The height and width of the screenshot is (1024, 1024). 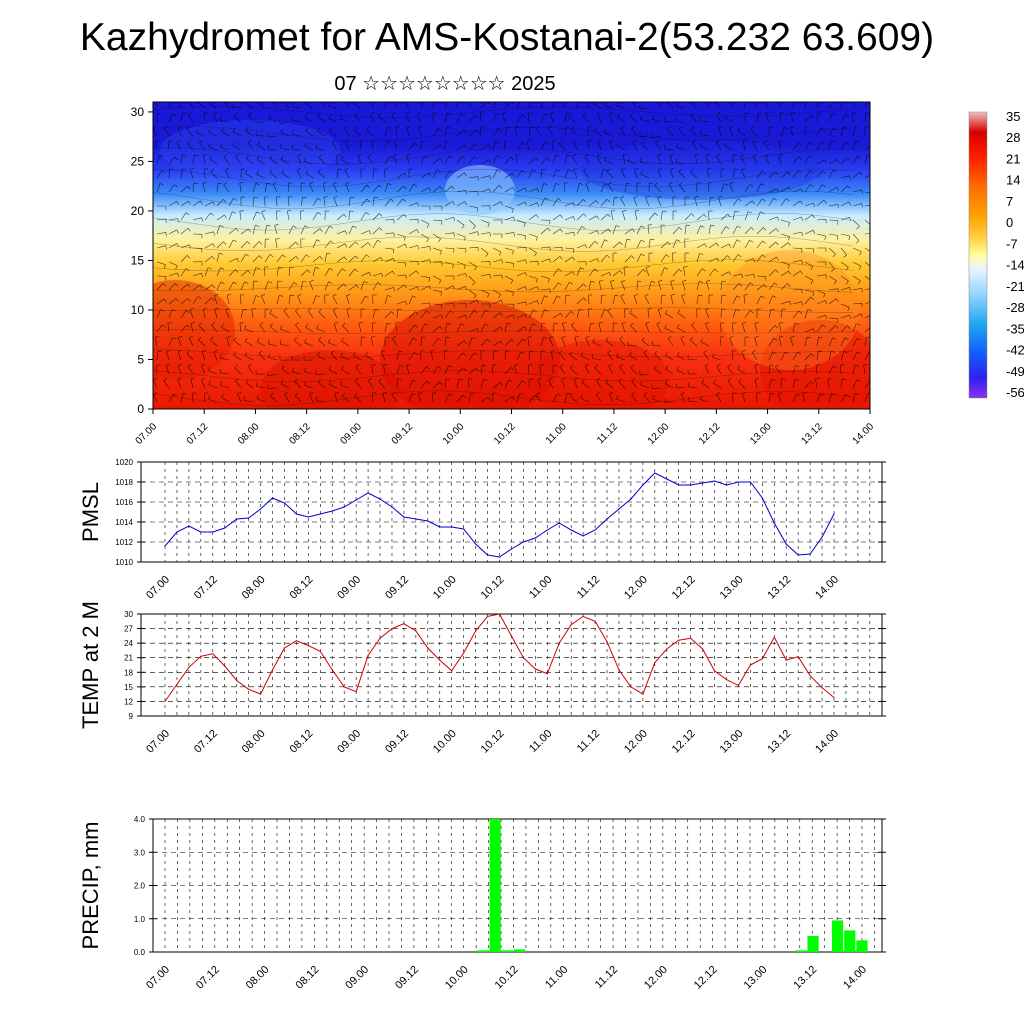 What do you see at coordinates (128, 658) in the screenshot?
I see `y-tick-label: 21` at bounding box center [128, 658].